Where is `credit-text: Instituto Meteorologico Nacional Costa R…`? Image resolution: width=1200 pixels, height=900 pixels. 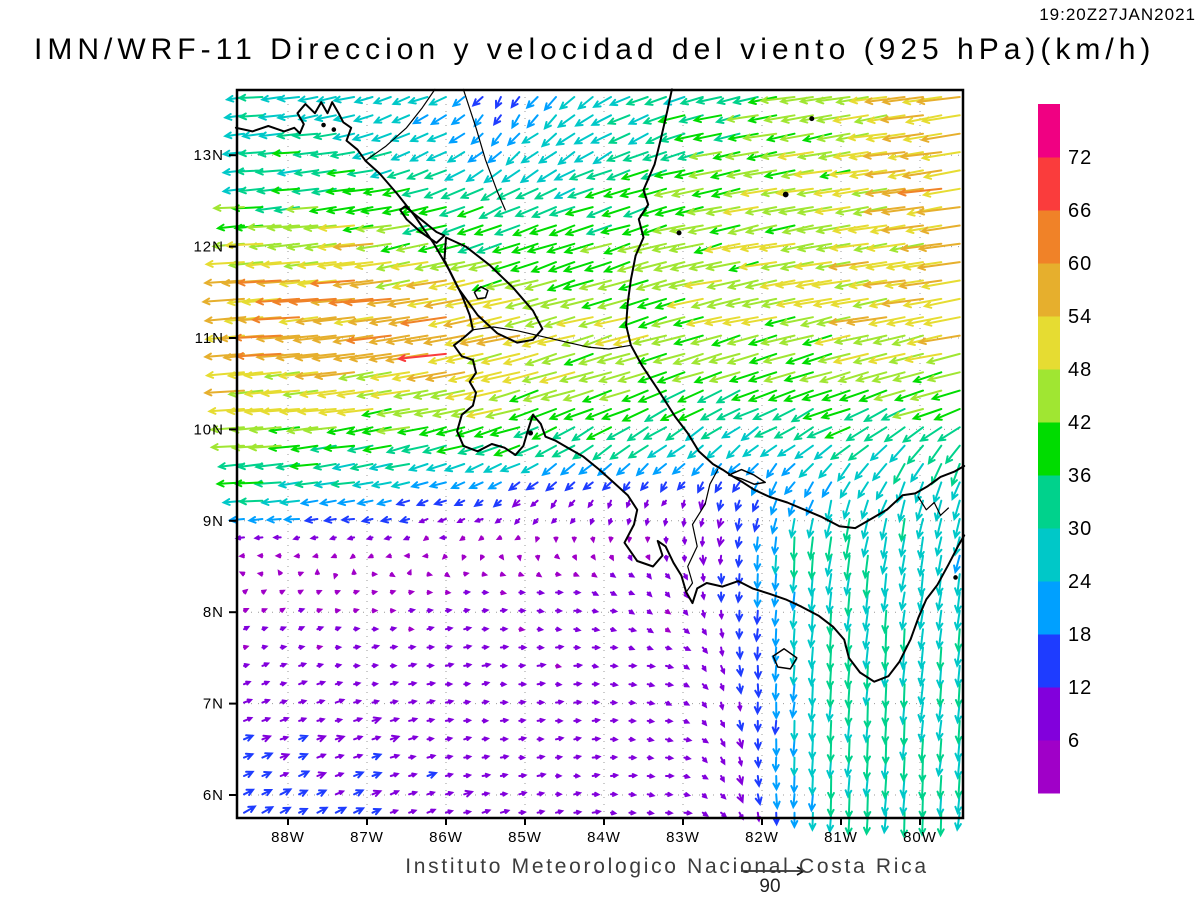
credit-text: Instituto Meteorologico Nacional Costa R… is located at coordinates (667, 866).